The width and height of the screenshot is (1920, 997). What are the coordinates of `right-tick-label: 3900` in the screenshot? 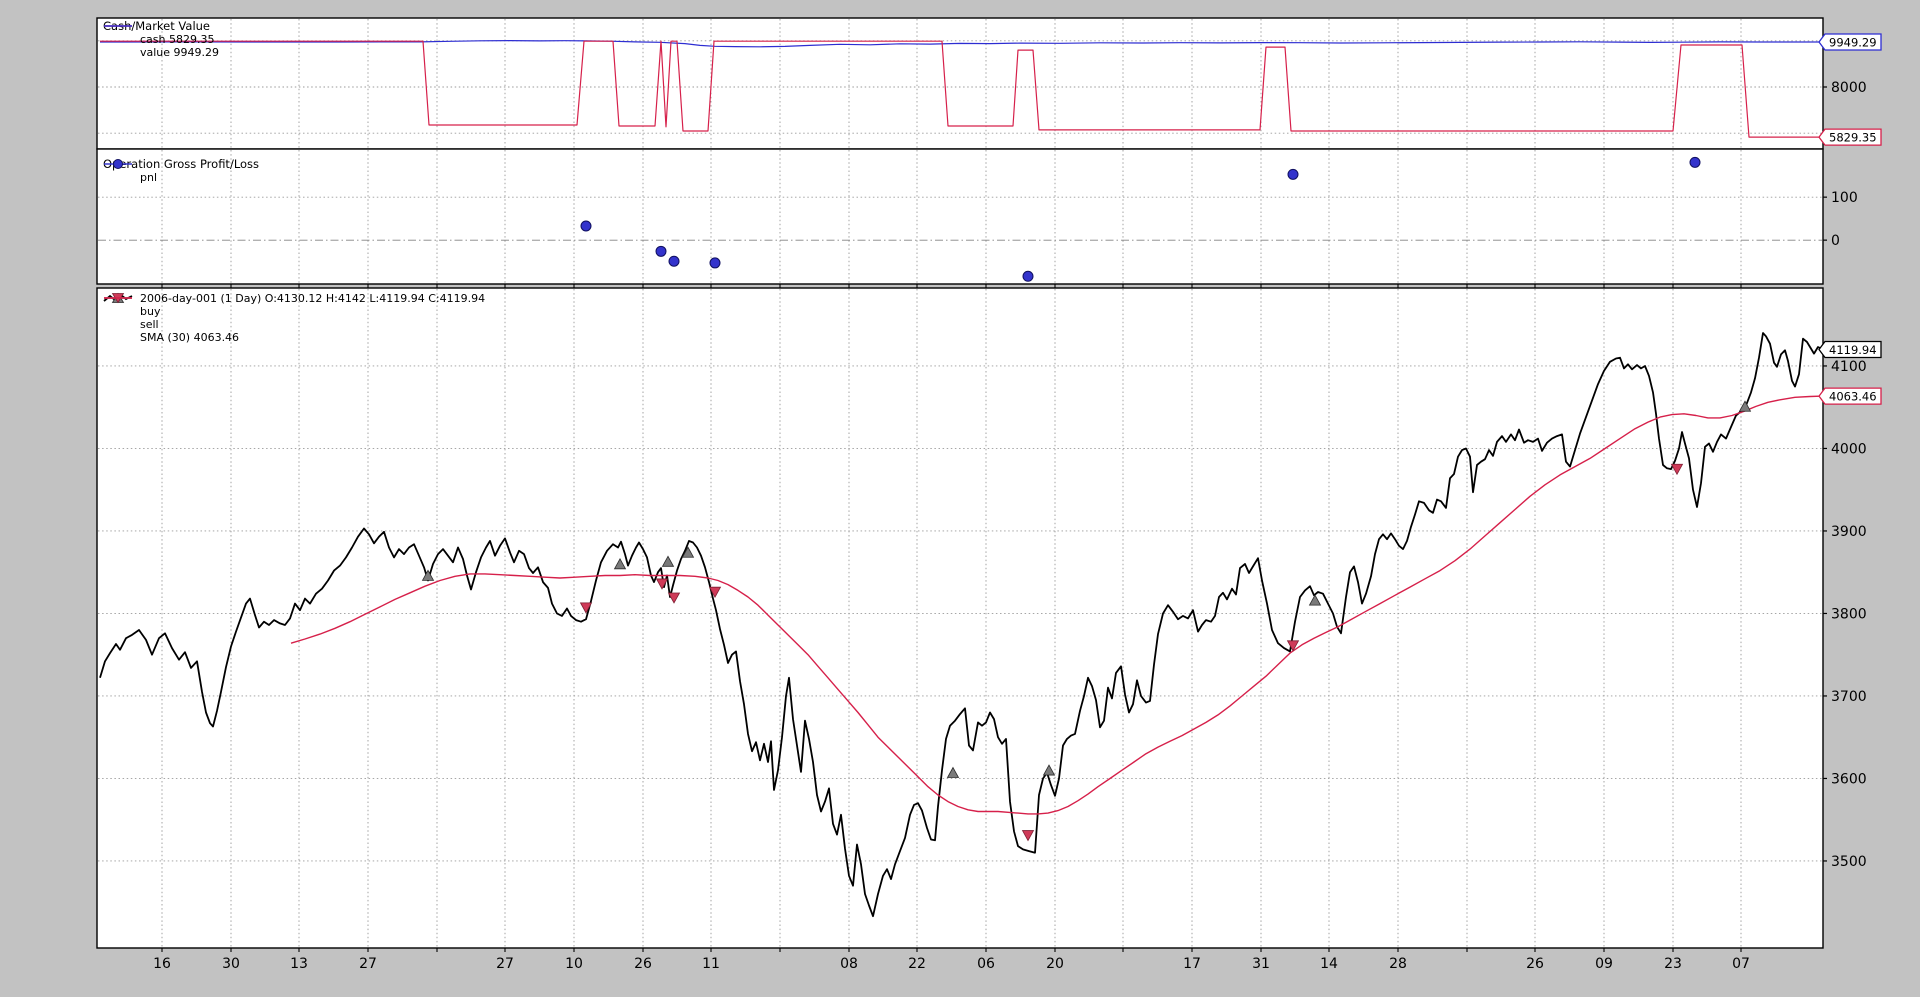 It's located at (1849, 532).